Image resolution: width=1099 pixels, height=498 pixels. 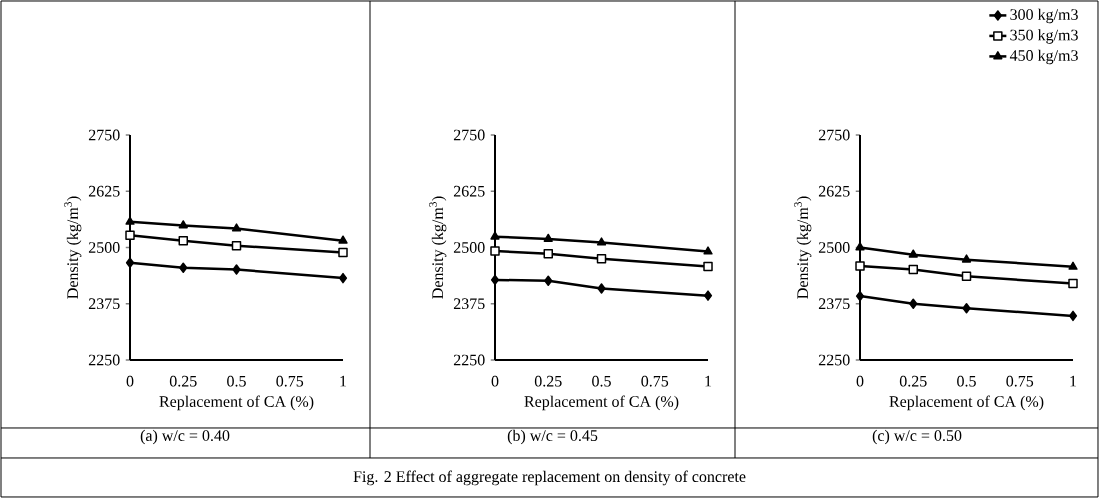 What do you see at coordinates (552, 437) in the screenshot?
I see `text: (b) w/c = 0.45` at bounding box center [552, 437].